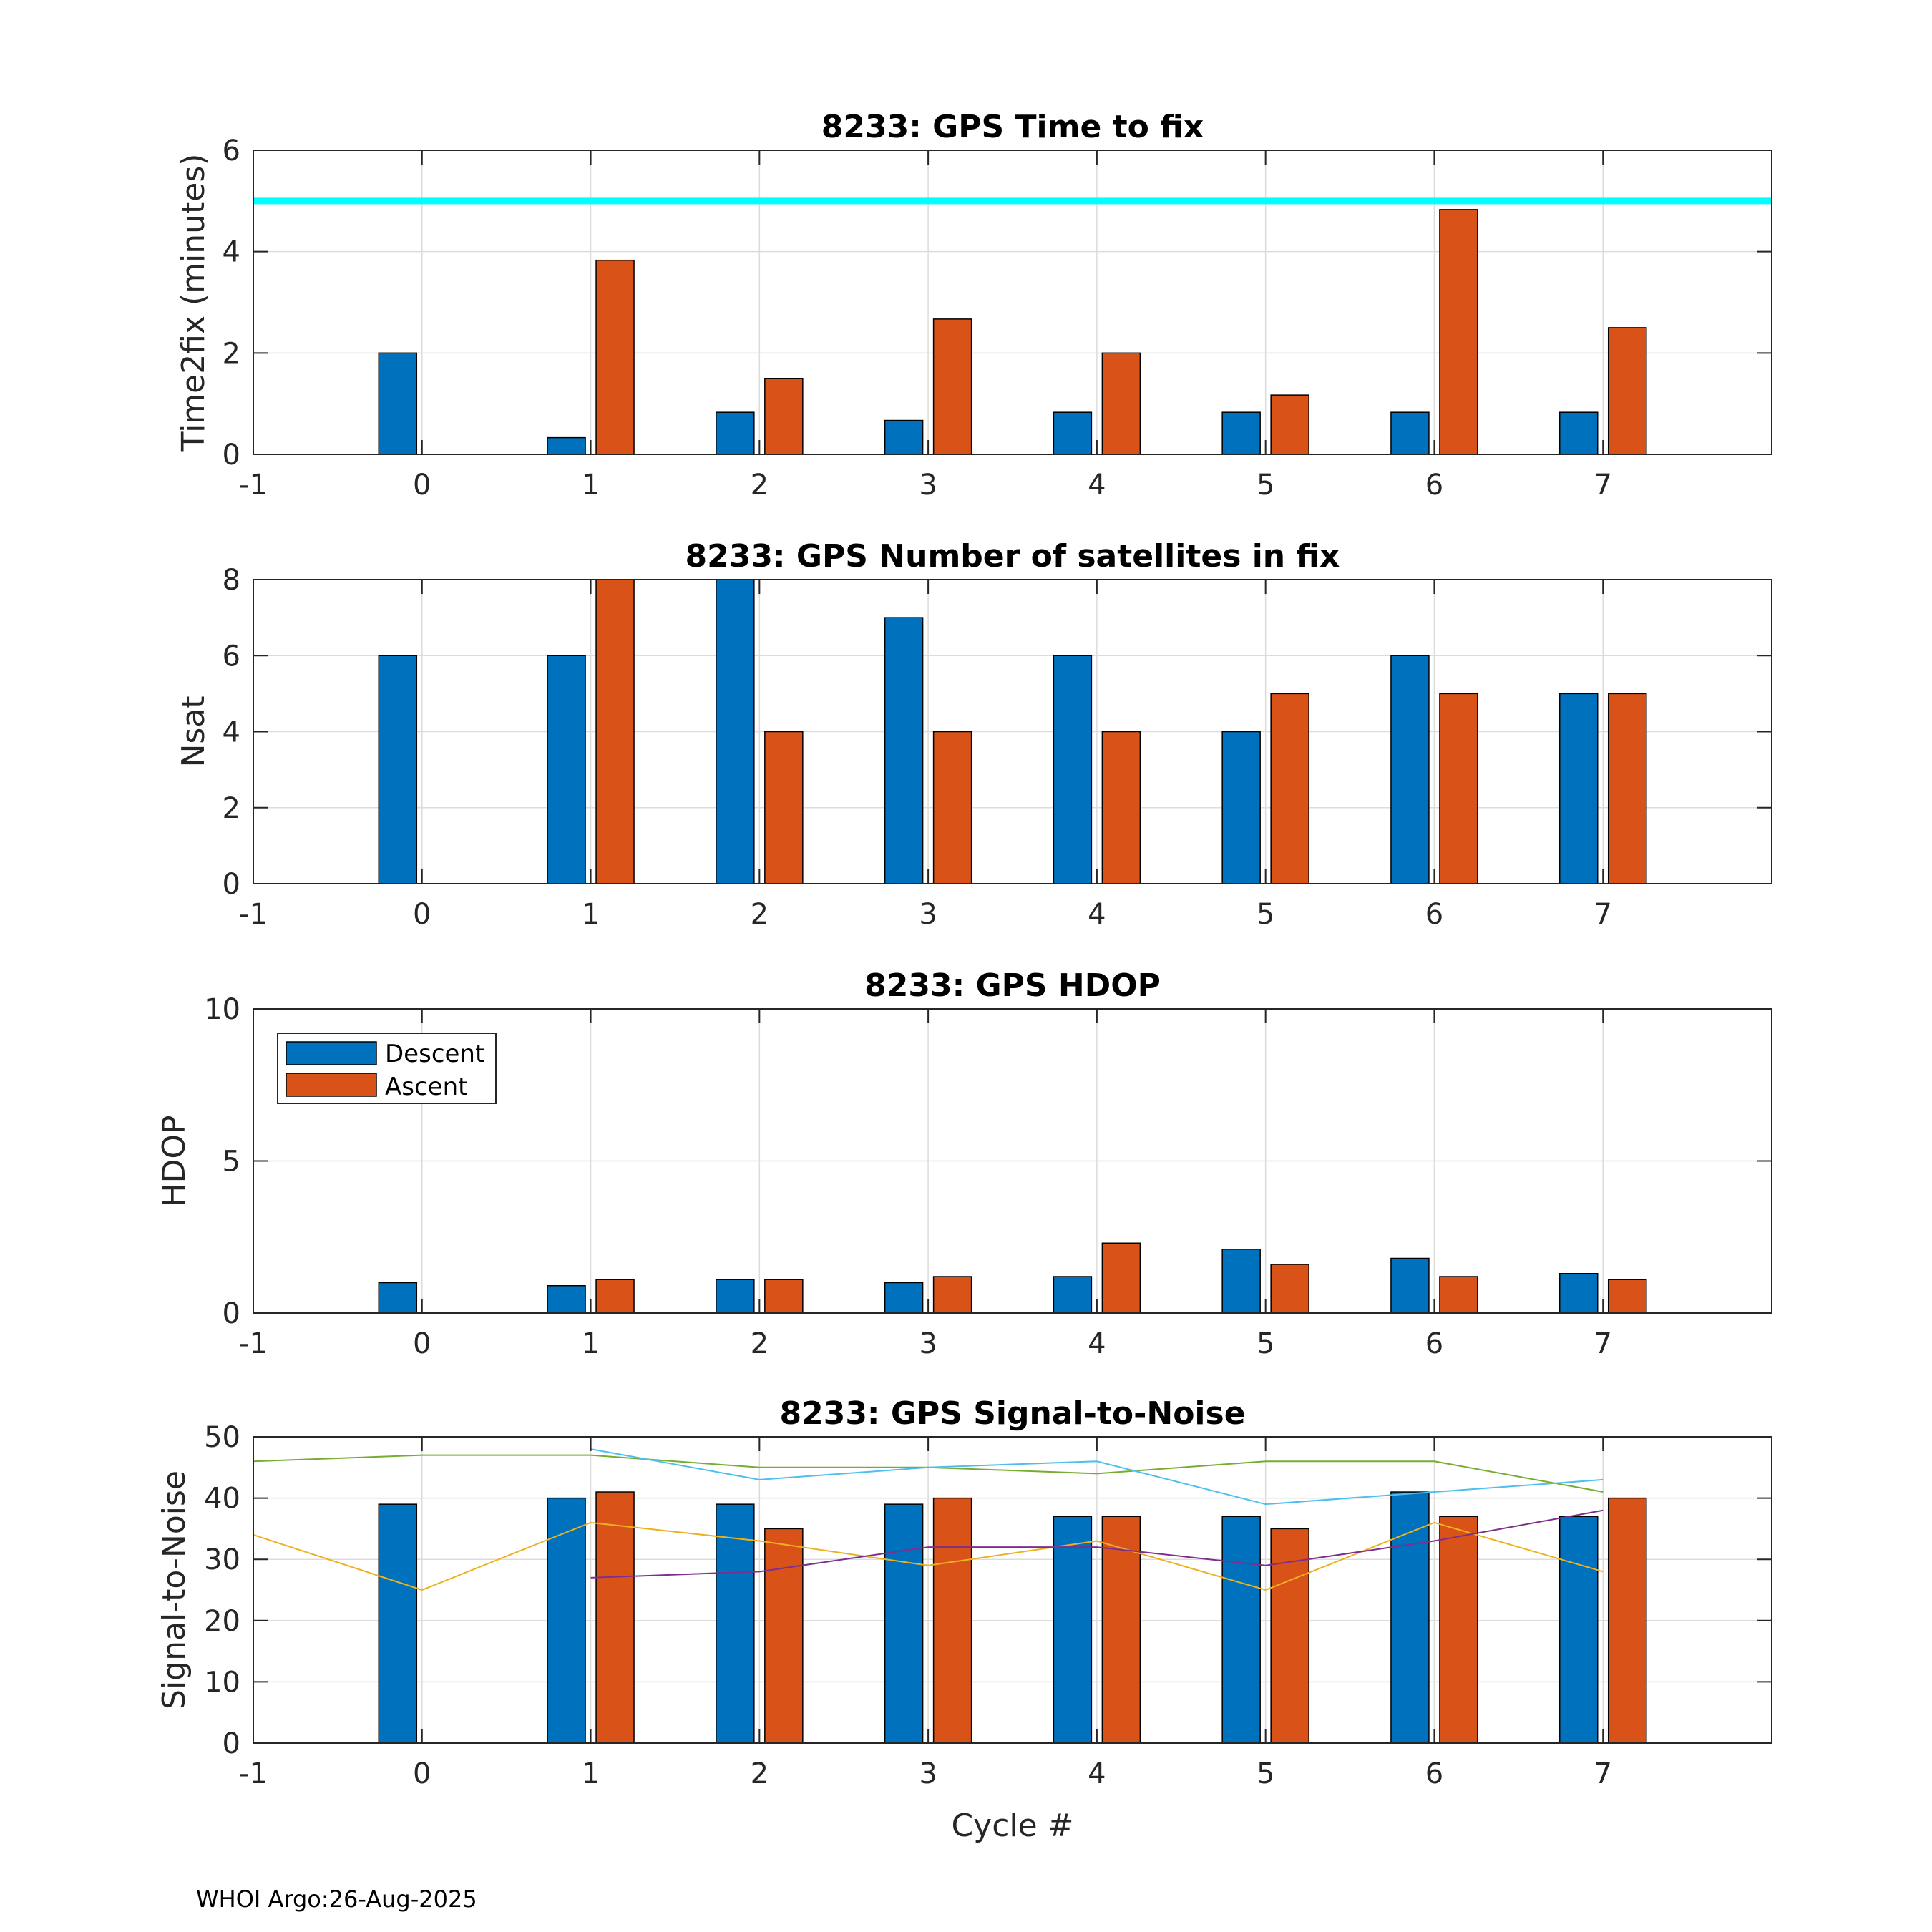  Describe the element at coordinates (222, 1682) in the screenshot. I see `y-tick-label: 10` at that location.